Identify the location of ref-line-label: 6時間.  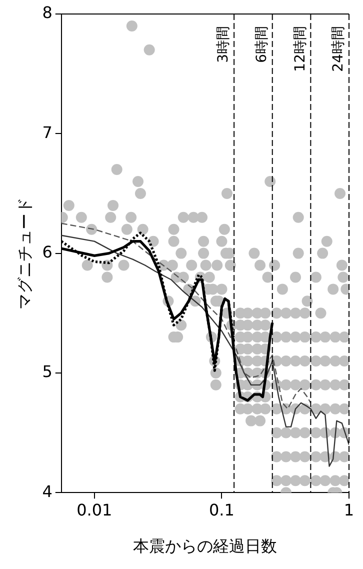
(262, 44).